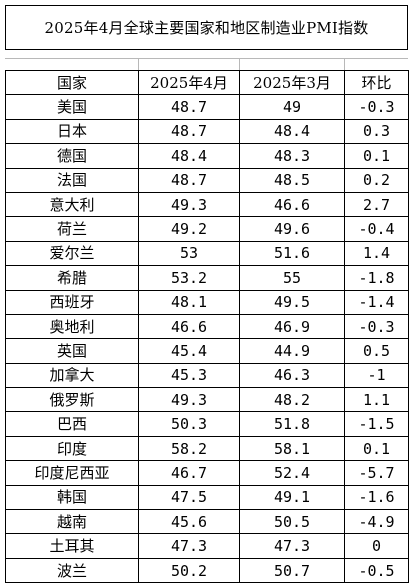  What do you see at coordinates (376, 278) in the screenshot?
I see `cell-mom-change: -1.8` at bounding box center [376, 278].